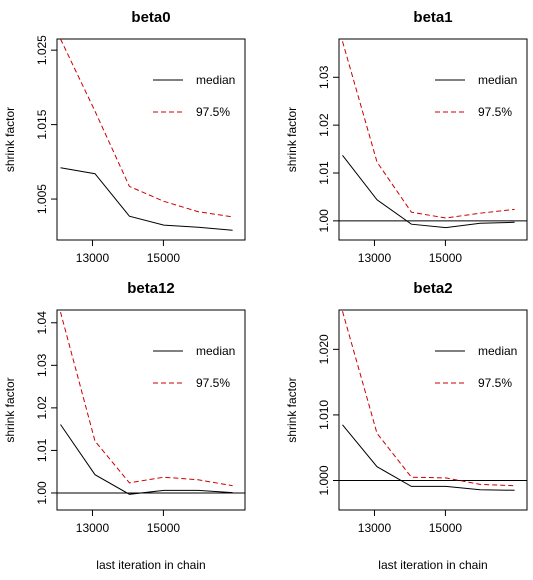 Image resolution: width=533 pixels, height=580 pixels. Describe the element at coordinates (42, 50) in the screenshot. I see `y-tick-label: 1.025` at that location.